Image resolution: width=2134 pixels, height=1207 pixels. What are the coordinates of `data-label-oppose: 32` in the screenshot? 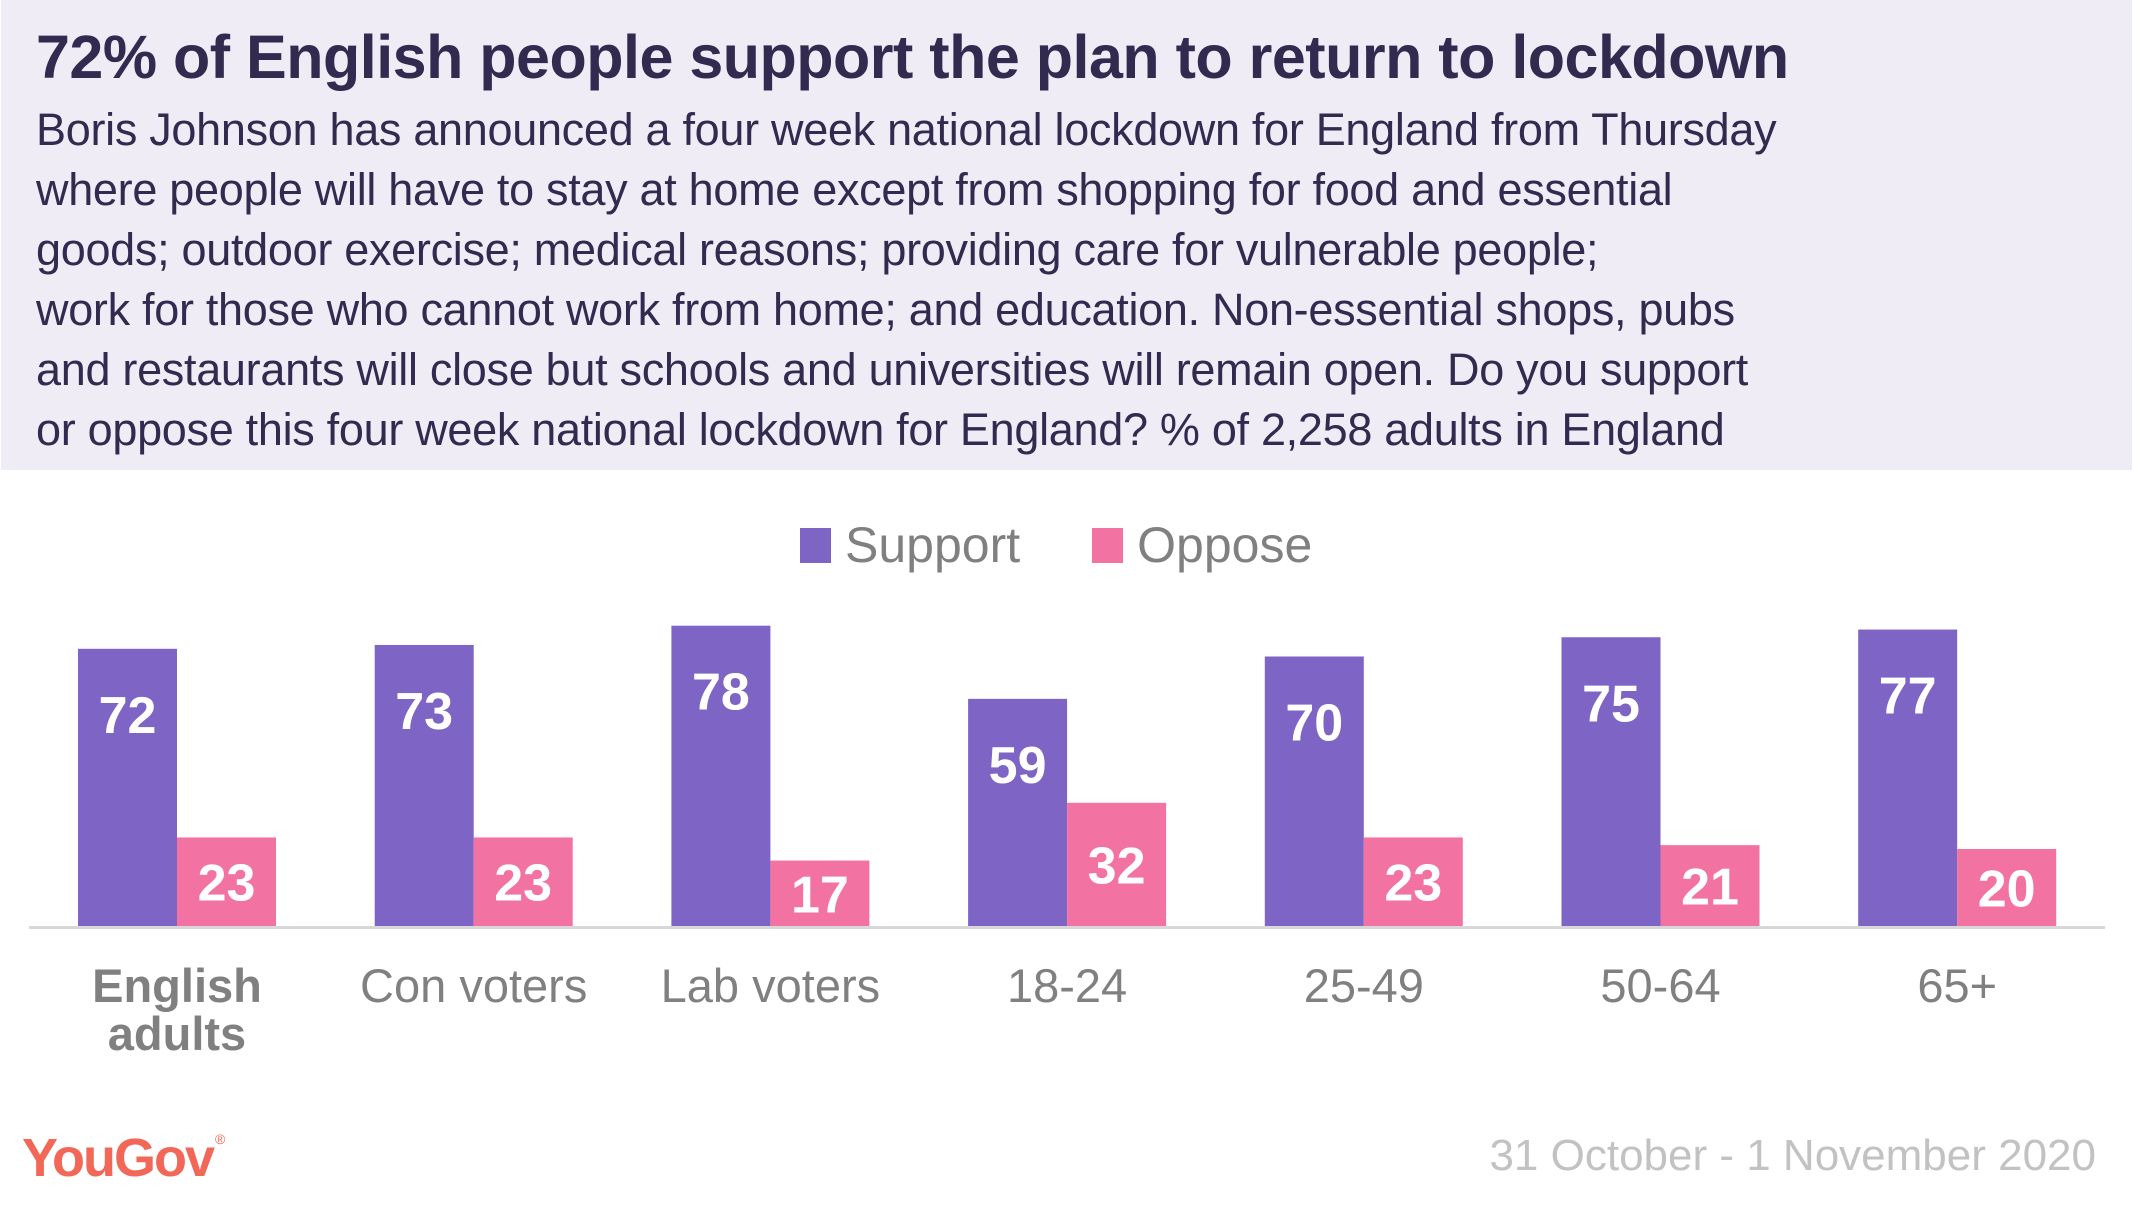 It's located at (1117, 866).